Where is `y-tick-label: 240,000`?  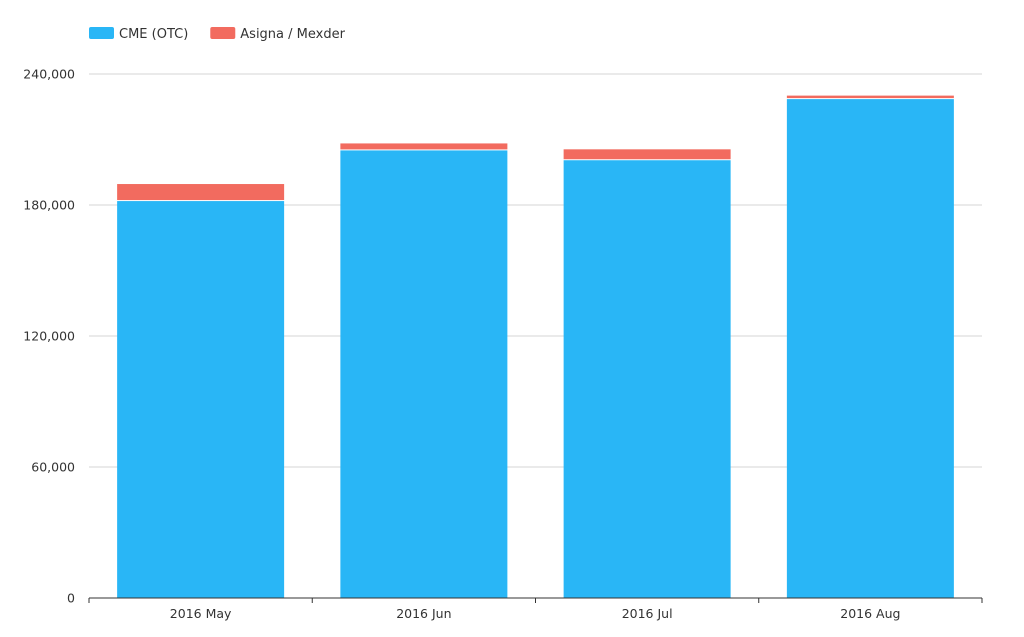
y-tick-label: 240,000 is located at coordinates (49, 74).